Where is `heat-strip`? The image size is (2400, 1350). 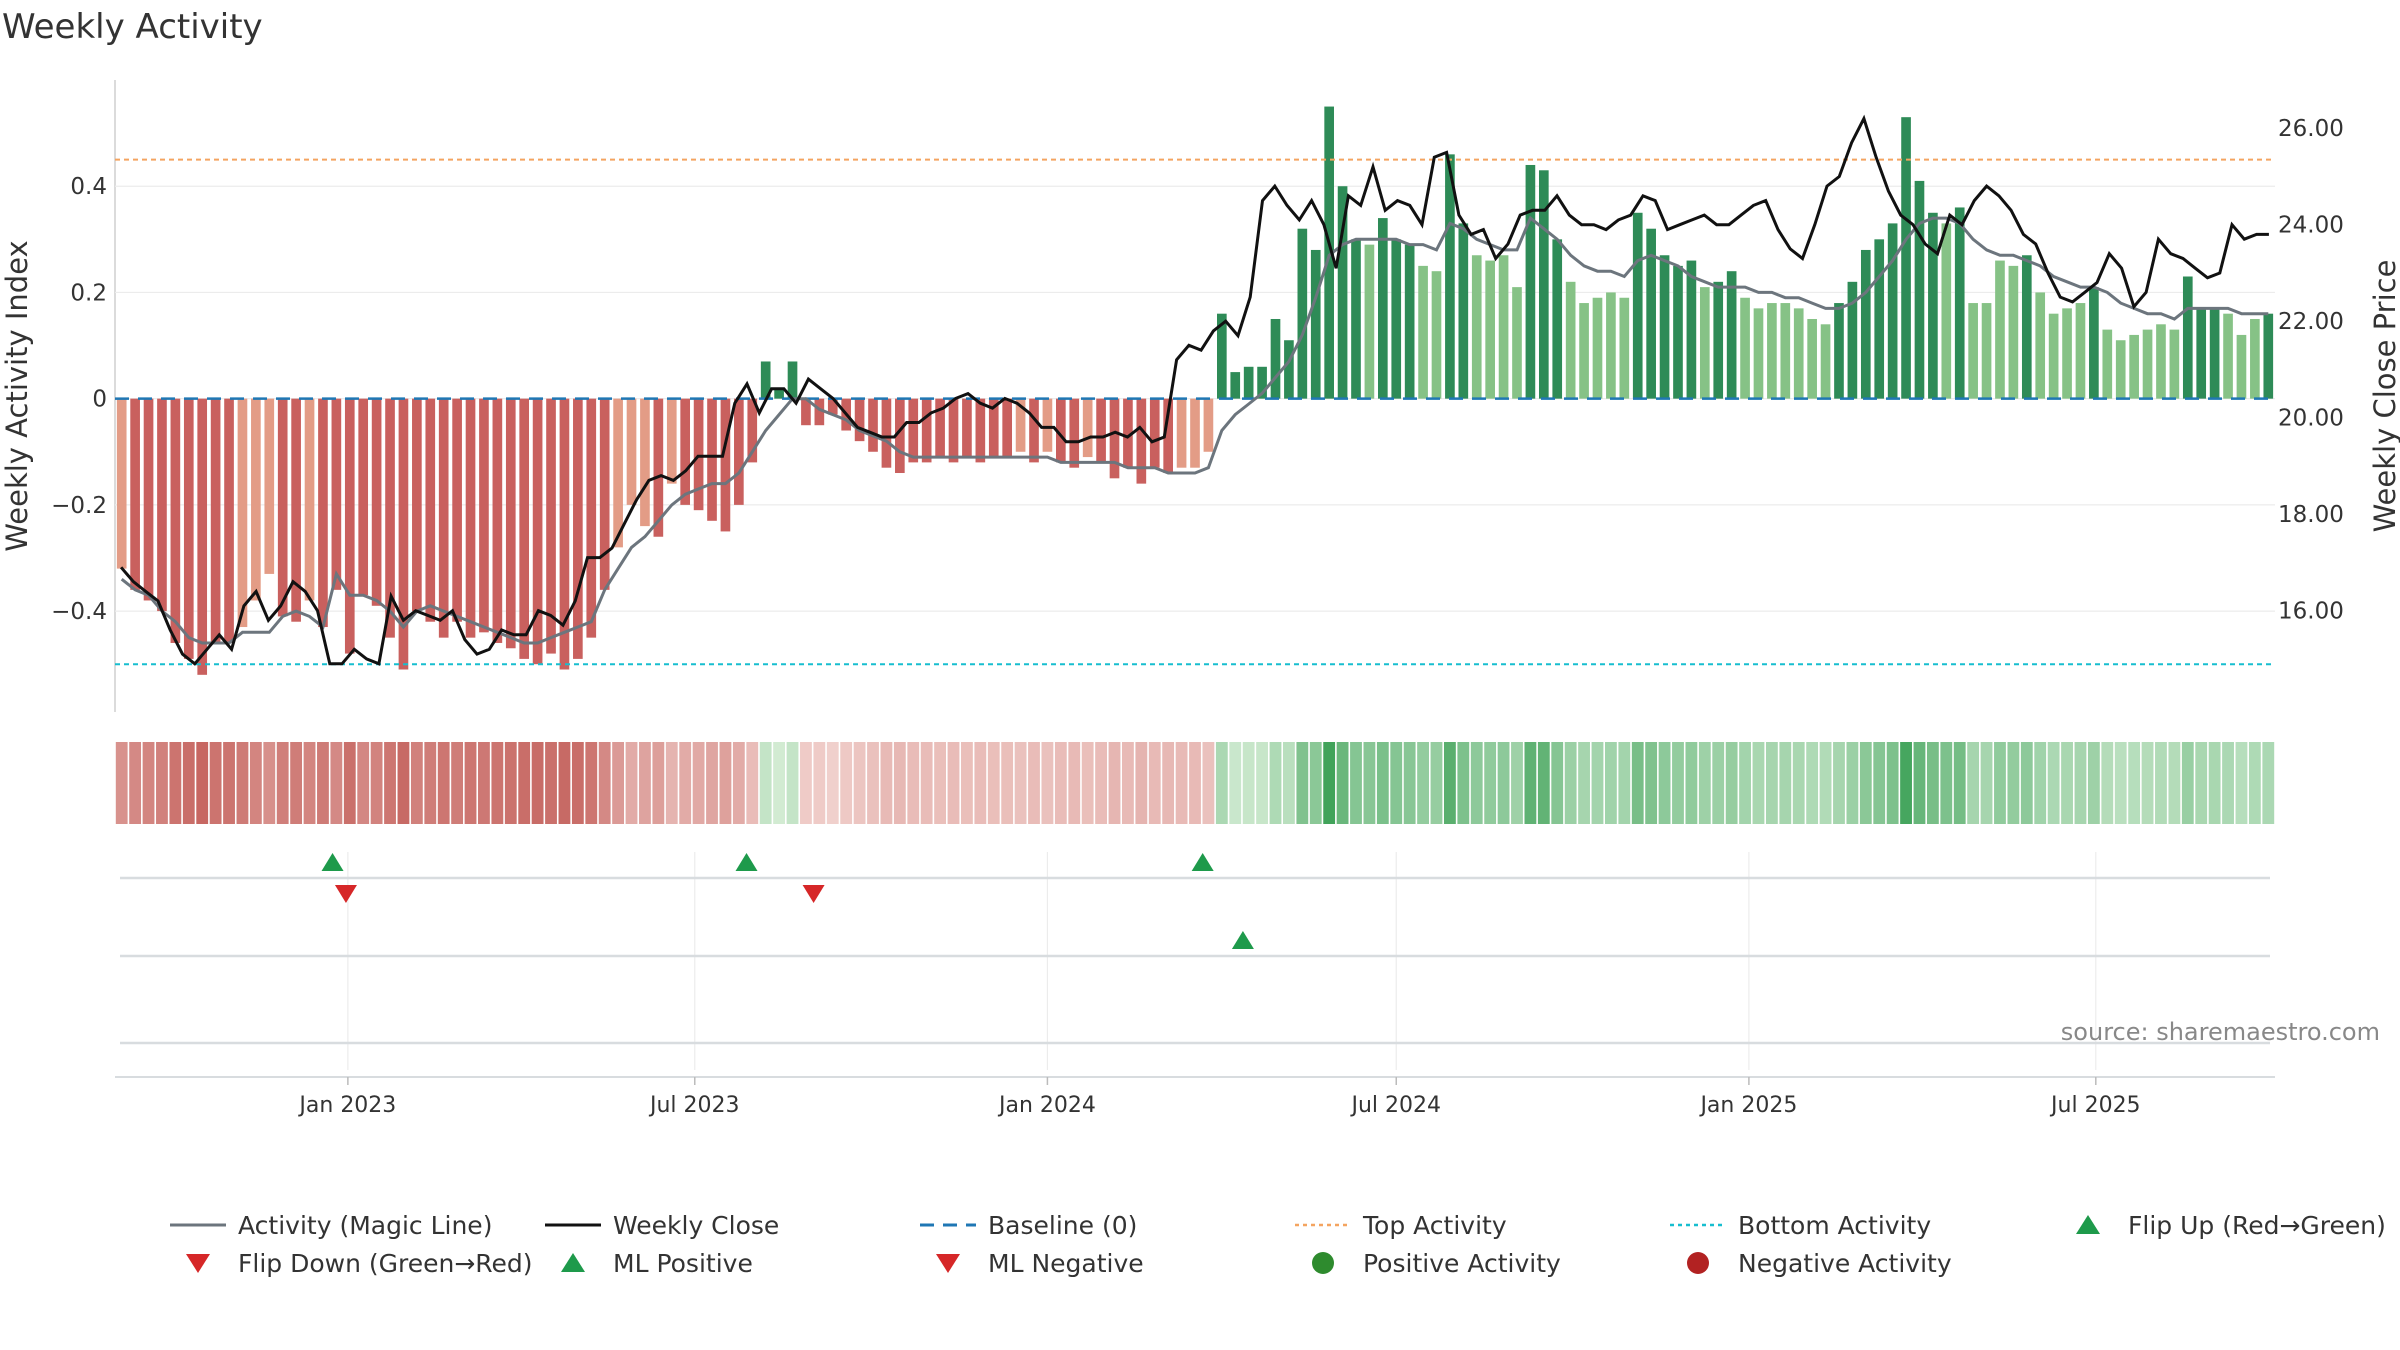 heat-strip is located at coordinates (1195, 783).